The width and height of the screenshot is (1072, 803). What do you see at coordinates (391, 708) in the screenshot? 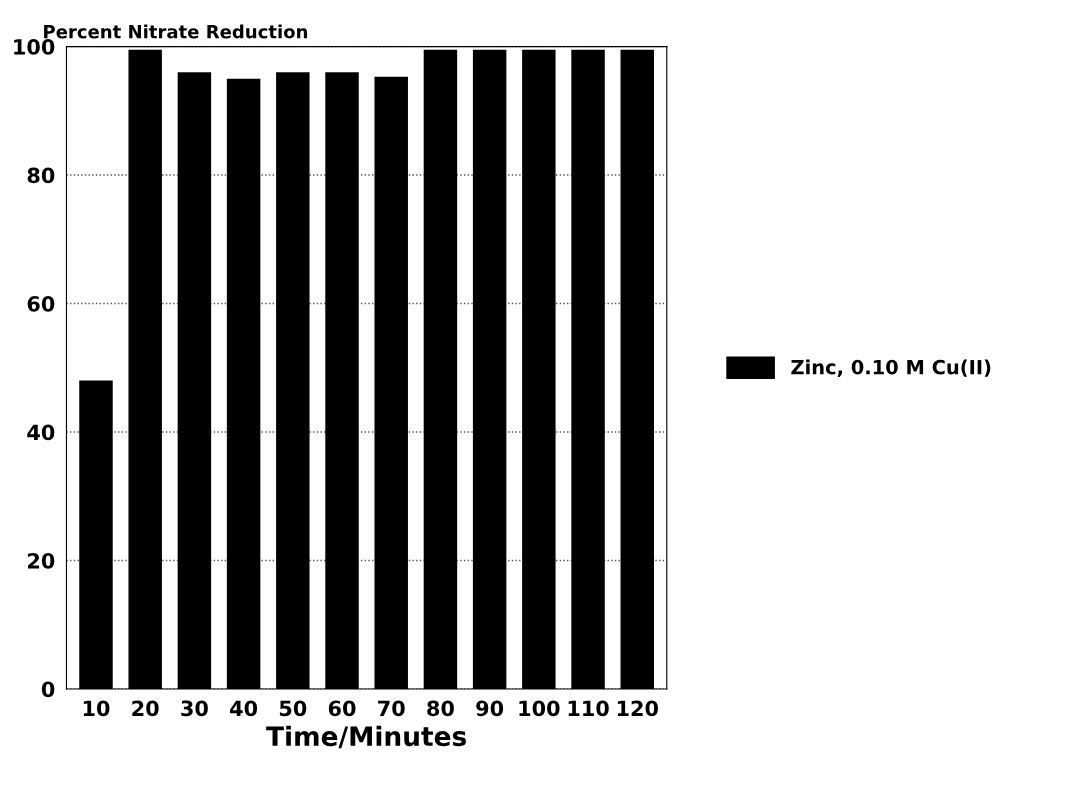
I see `x-tick-label: 70` at bounding box center [391, 708].